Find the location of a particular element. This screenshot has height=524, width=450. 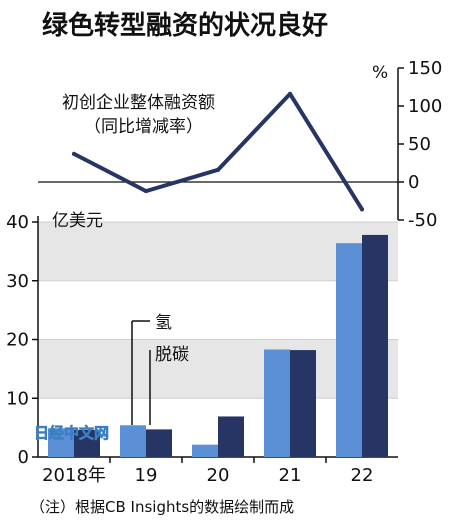

y-tick-label: 0 is located at coordinates (23, 457).